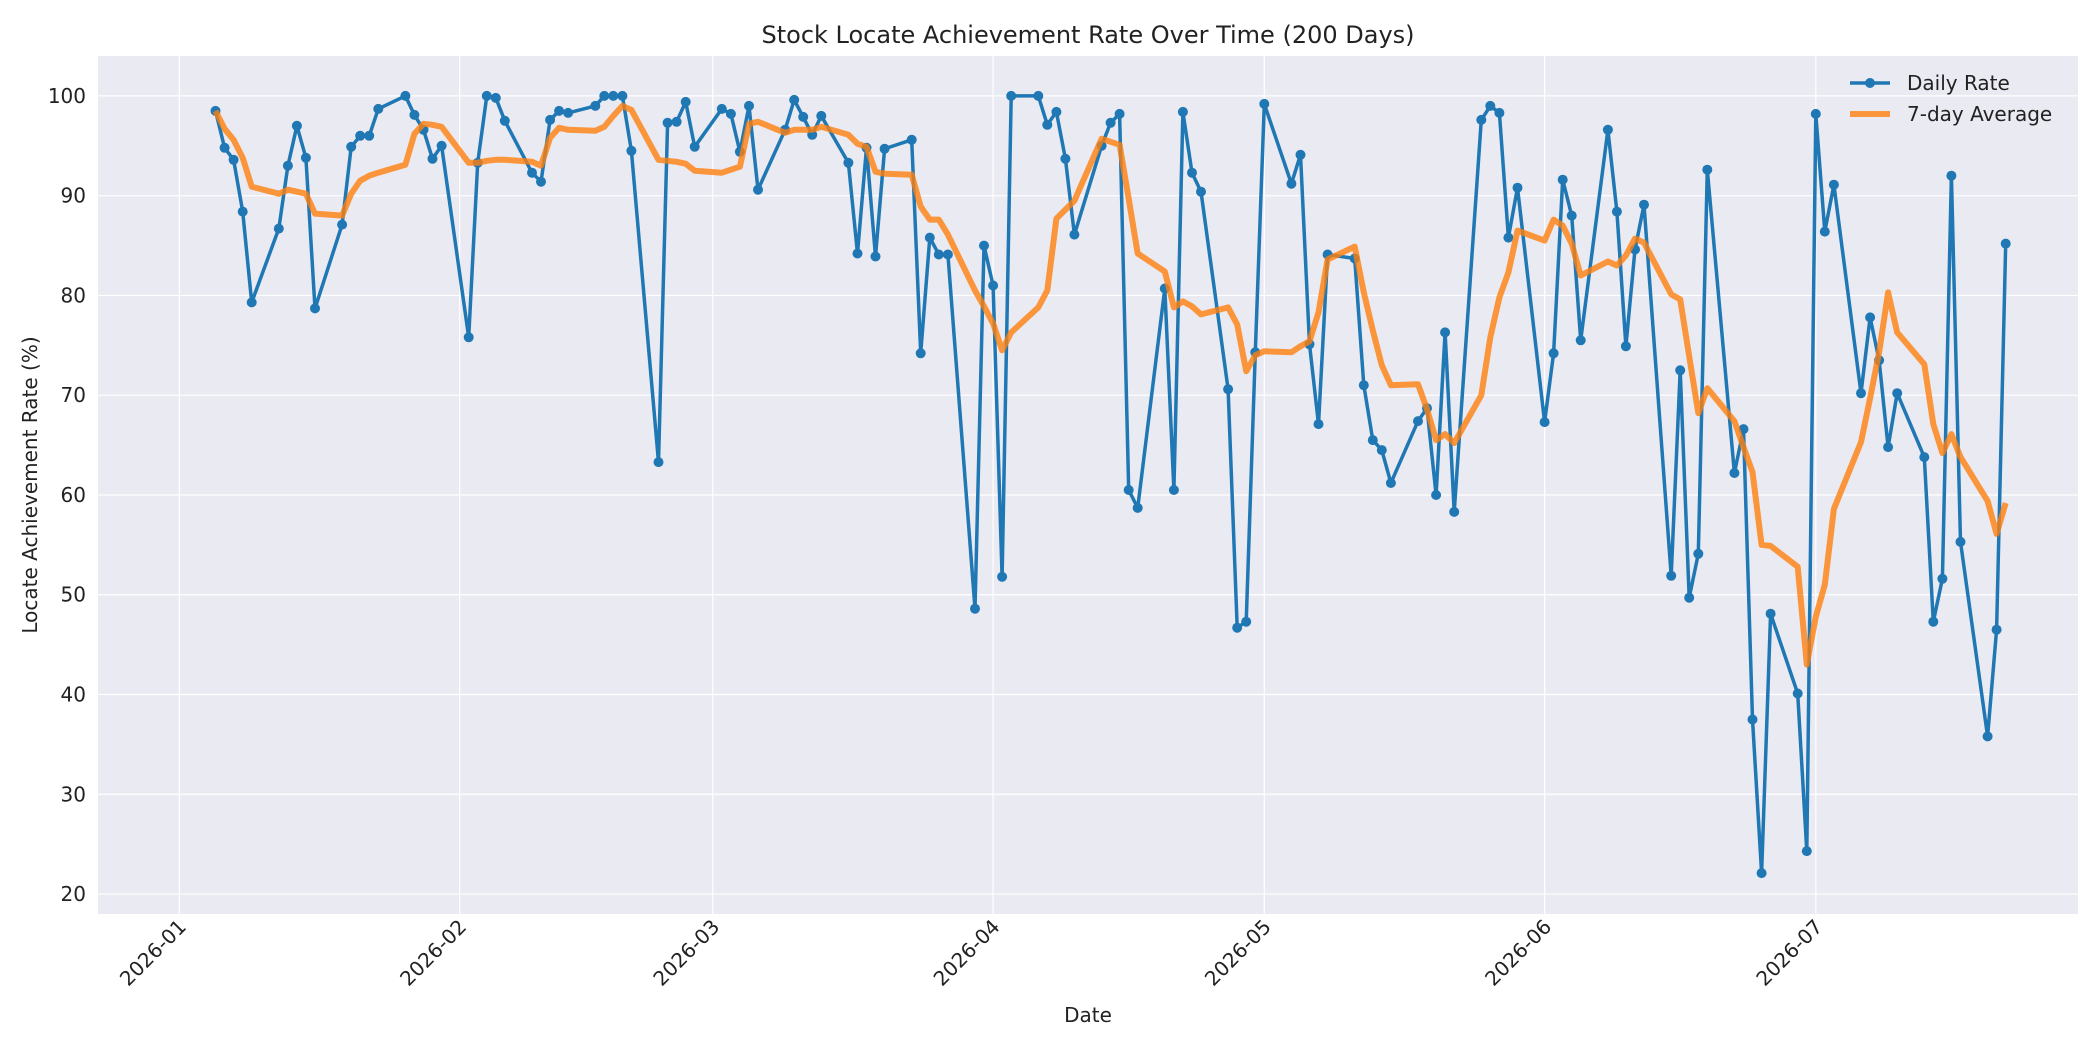  Describe the element at coordinates (73, 295) in the screenshot. I see `y-tick-label: 80` at that location.